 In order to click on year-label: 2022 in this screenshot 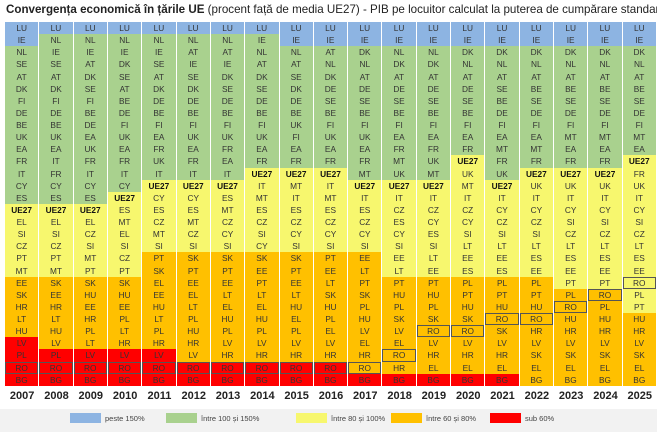, I will do `click(537, 396)`.